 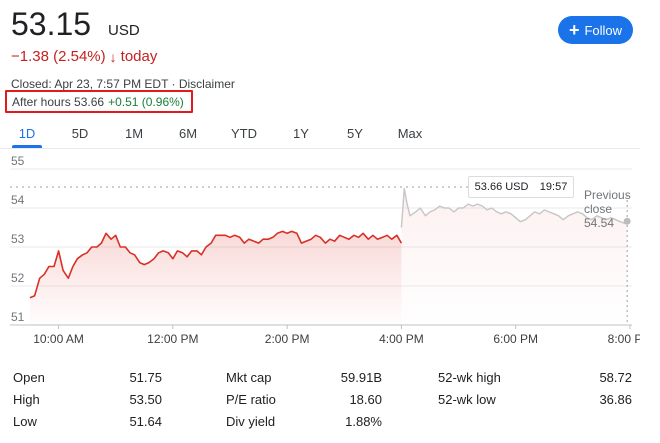 I want to click on stat-value-high: 53.50, so click(x=145, y=399).